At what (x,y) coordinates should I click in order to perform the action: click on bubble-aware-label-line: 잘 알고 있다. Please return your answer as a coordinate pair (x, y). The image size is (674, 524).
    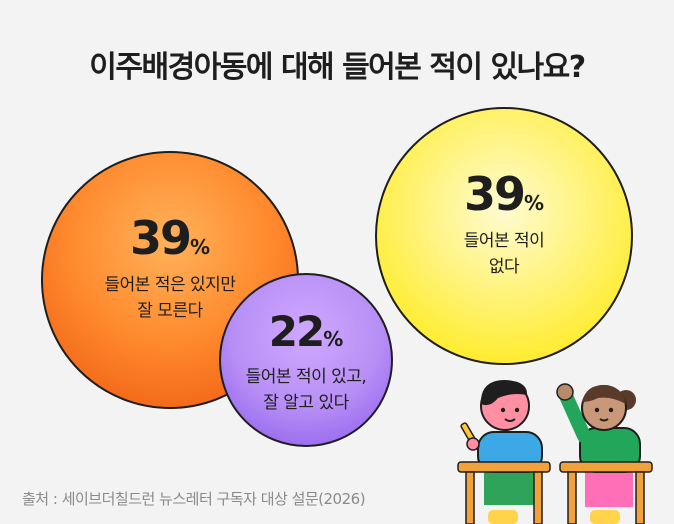
    Looking at the image, I should click on (306, 403).